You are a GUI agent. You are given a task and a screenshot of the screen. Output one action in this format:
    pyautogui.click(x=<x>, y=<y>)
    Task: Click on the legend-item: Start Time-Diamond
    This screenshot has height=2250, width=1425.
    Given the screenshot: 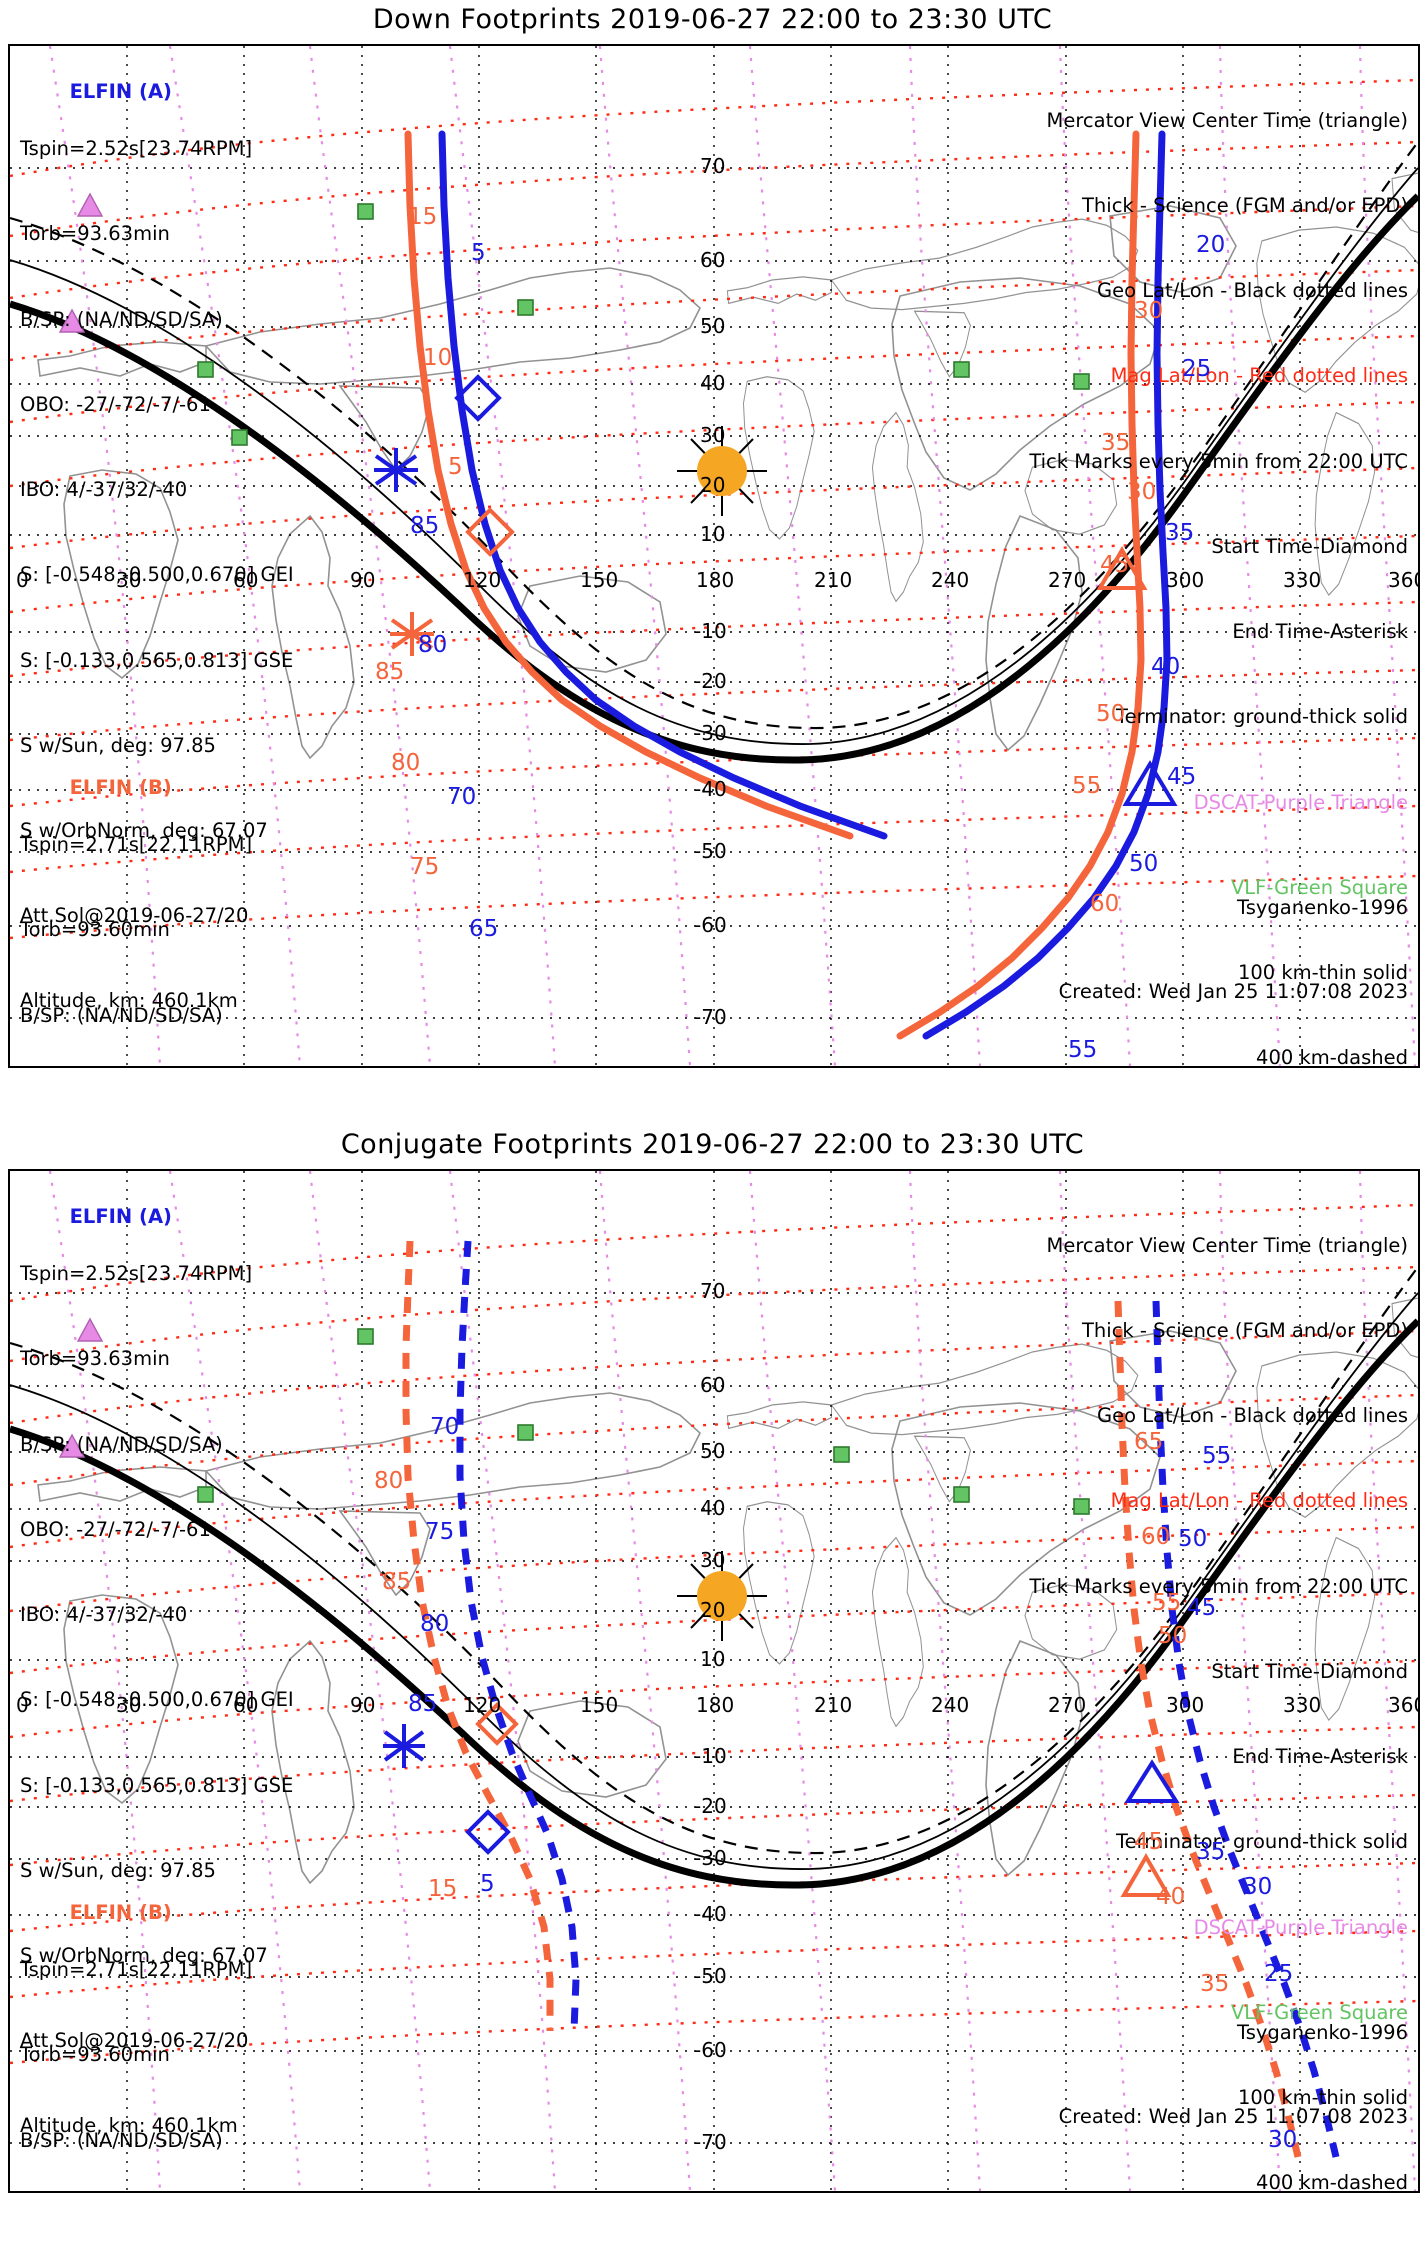 What is the action you would take?
    pyautogui.click(x=1309, y=1671)
    